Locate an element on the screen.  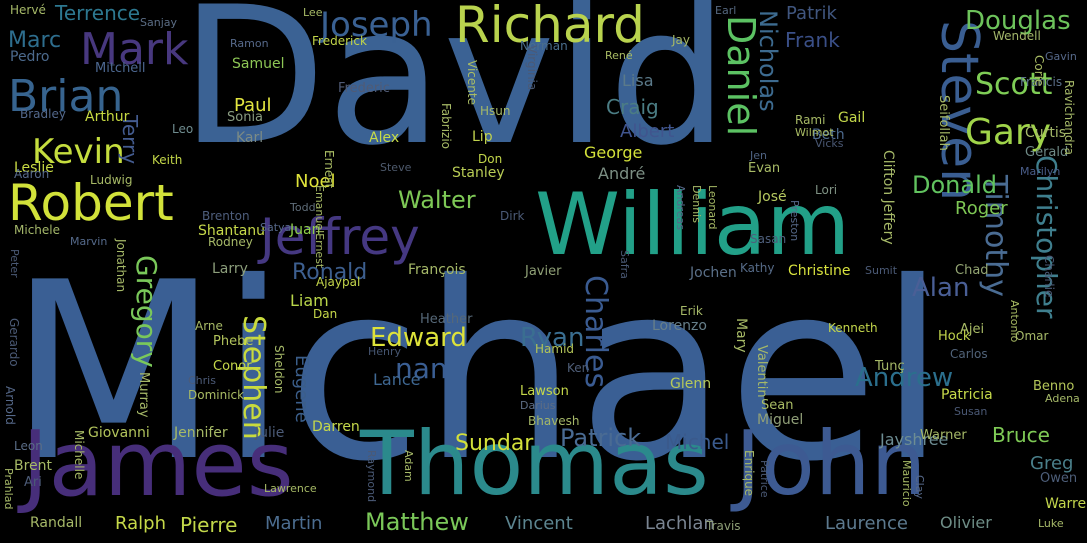
cloud-word: Sonia is located at coordinates (245, 117).